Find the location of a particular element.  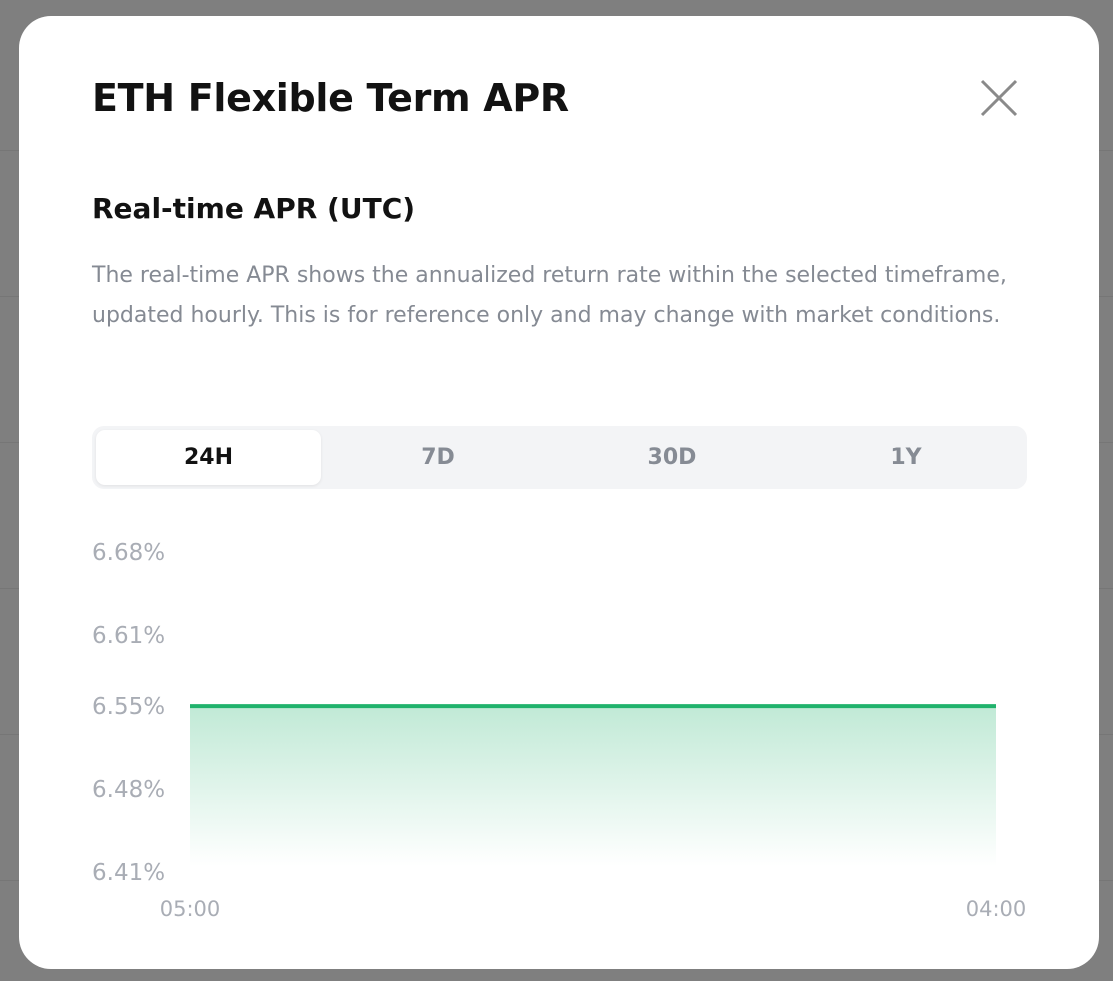

close-button is located at coordinates (999, 98).